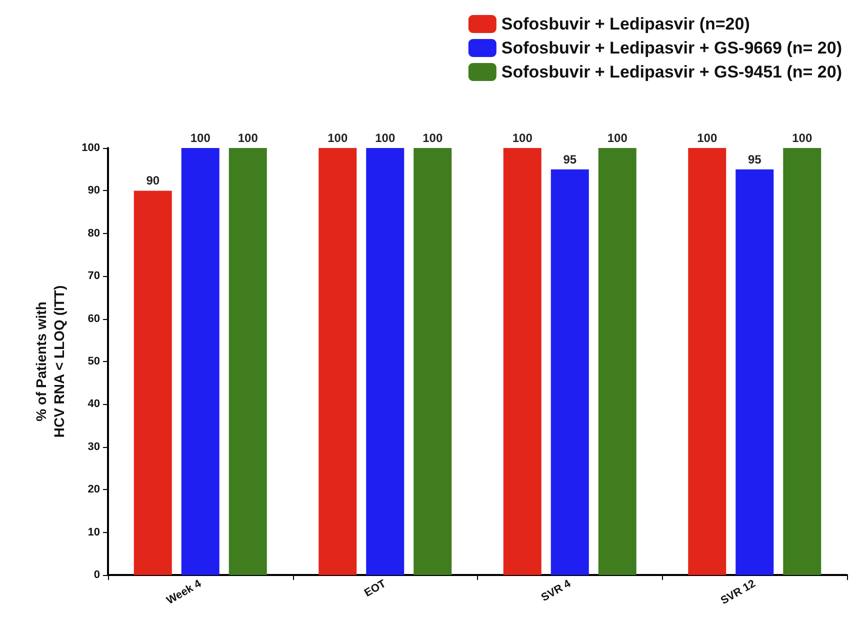  Describe the element at coordinates (94, 276) in the screenshot. I see `y-tick-label: 70` at that location.